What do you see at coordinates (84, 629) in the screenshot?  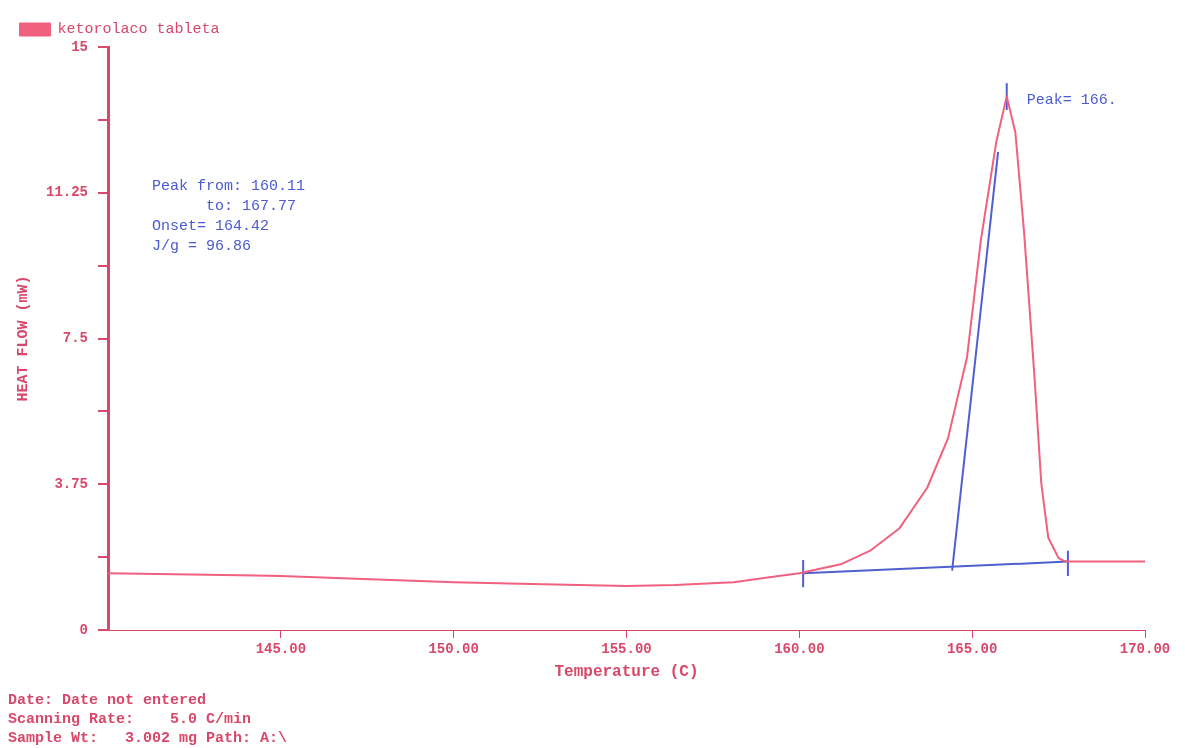 I see `y-tick-label: 0` at bounding box center [84, 629].